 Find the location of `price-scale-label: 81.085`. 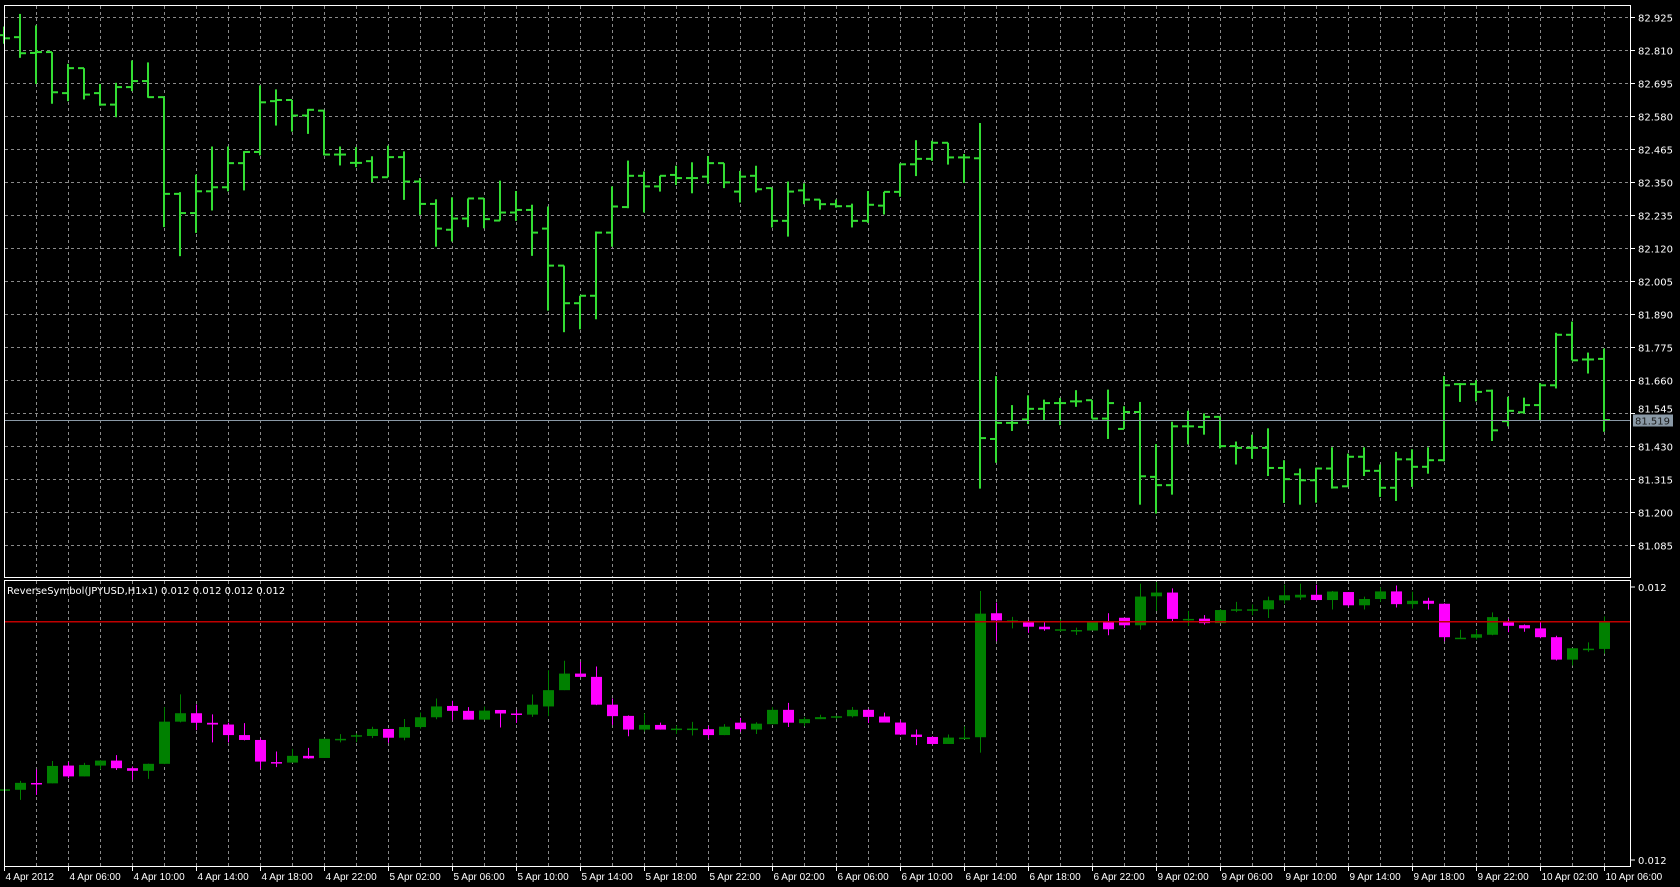

price-scale-label: 81.085 is located at coordinates (1655, 547).